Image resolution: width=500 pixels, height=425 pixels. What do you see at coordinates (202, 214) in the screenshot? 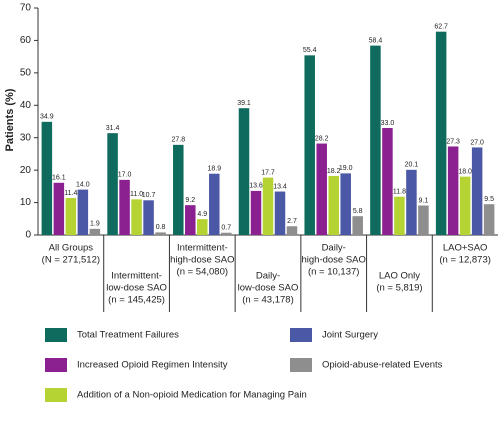
I see `value-label: 4.9` at bounding box center [202, 214].